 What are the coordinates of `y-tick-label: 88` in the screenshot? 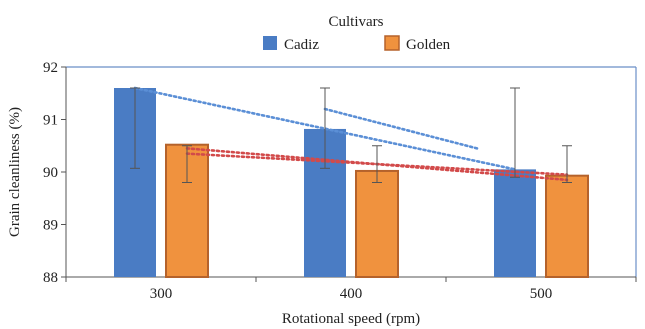 It's located at (50, 278).